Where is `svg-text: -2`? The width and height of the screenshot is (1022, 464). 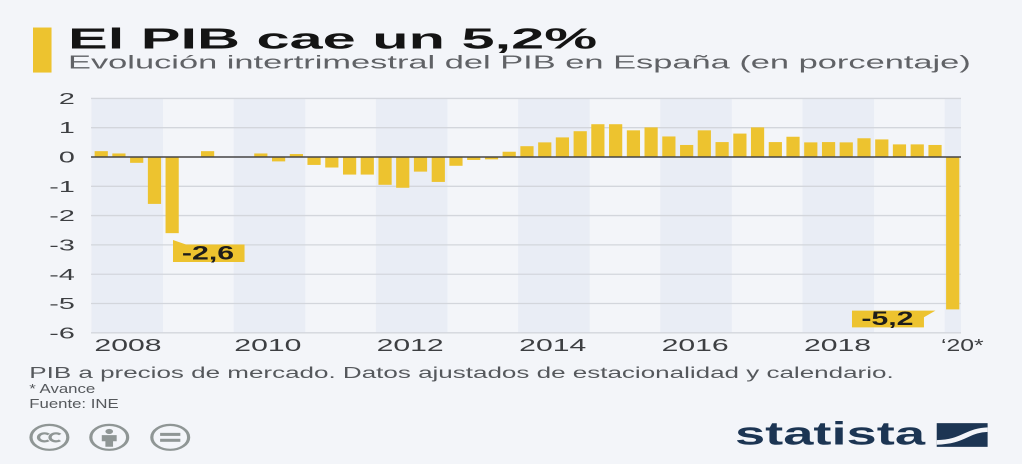 svg-text: -2 is located at coordinates (62, 216).